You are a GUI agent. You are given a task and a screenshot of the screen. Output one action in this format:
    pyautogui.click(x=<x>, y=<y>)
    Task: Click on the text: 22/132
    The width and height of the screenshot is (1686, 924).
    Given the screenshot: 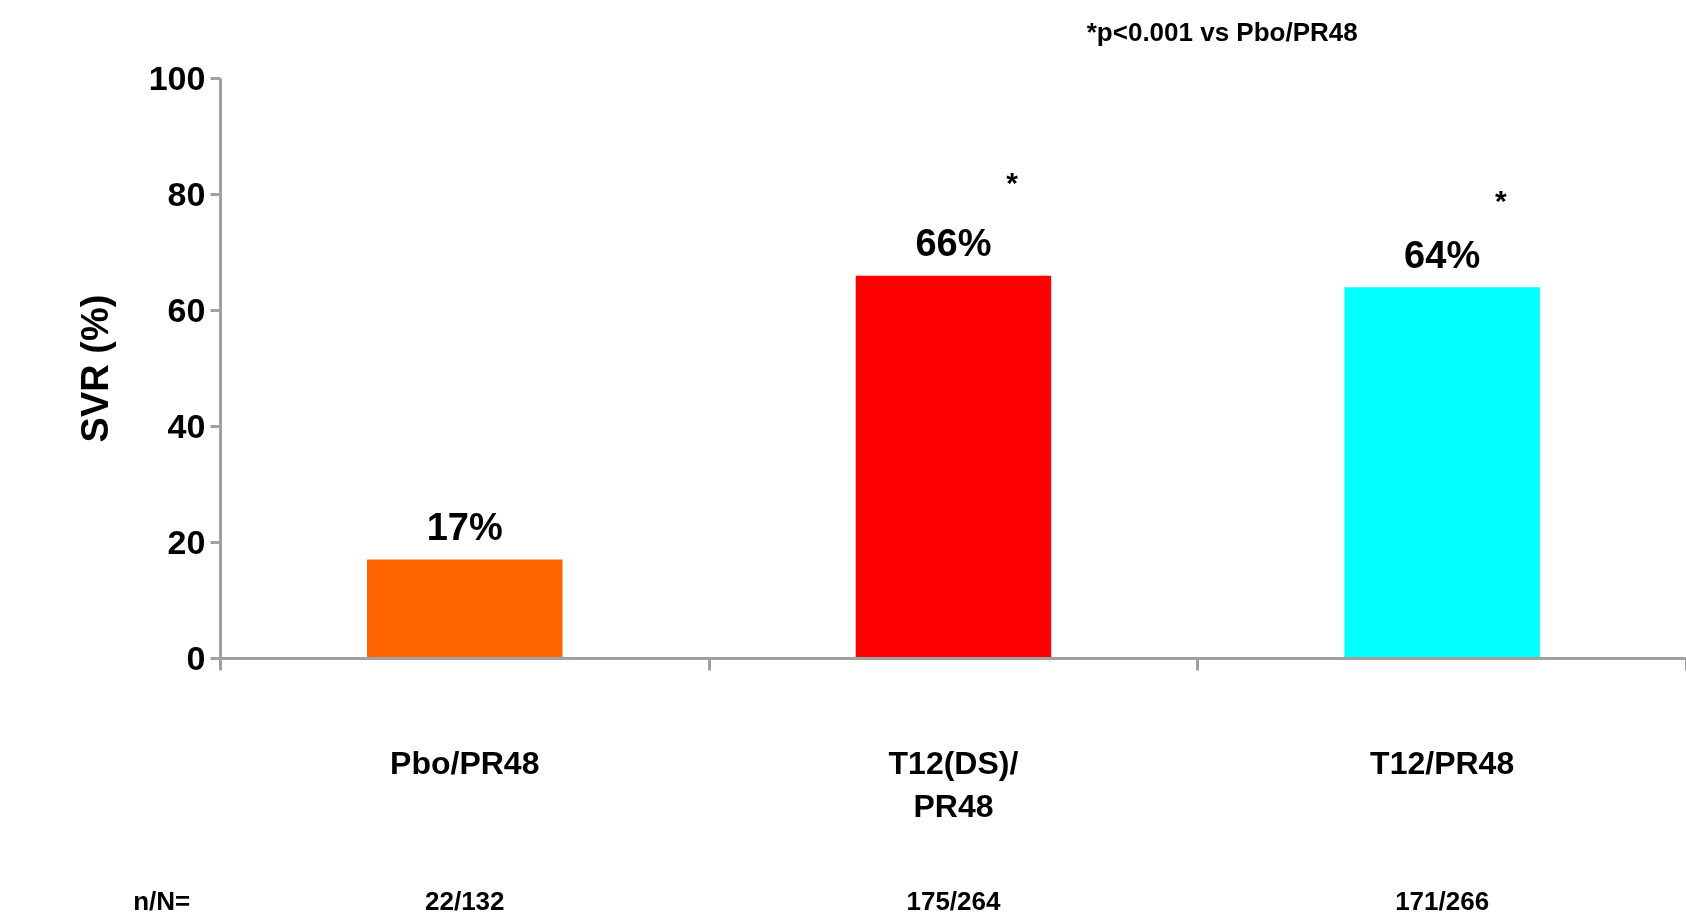 What is the action you would take?
    pyautogui.click(x=465, y=901)
    